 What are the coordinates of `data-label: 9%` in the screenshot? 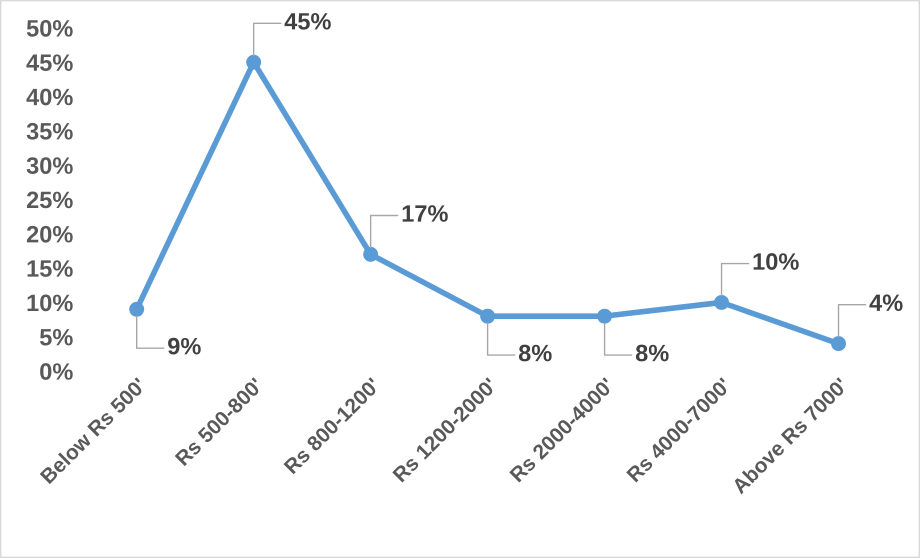 It's located at (184, 346).